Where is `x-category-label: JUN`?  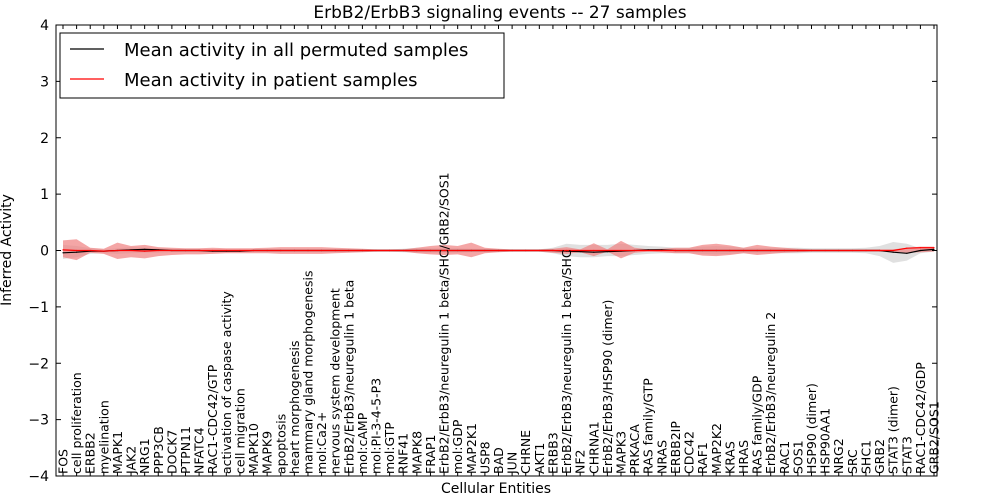 x-category-label: JUN is located at coordinates (512, 463).